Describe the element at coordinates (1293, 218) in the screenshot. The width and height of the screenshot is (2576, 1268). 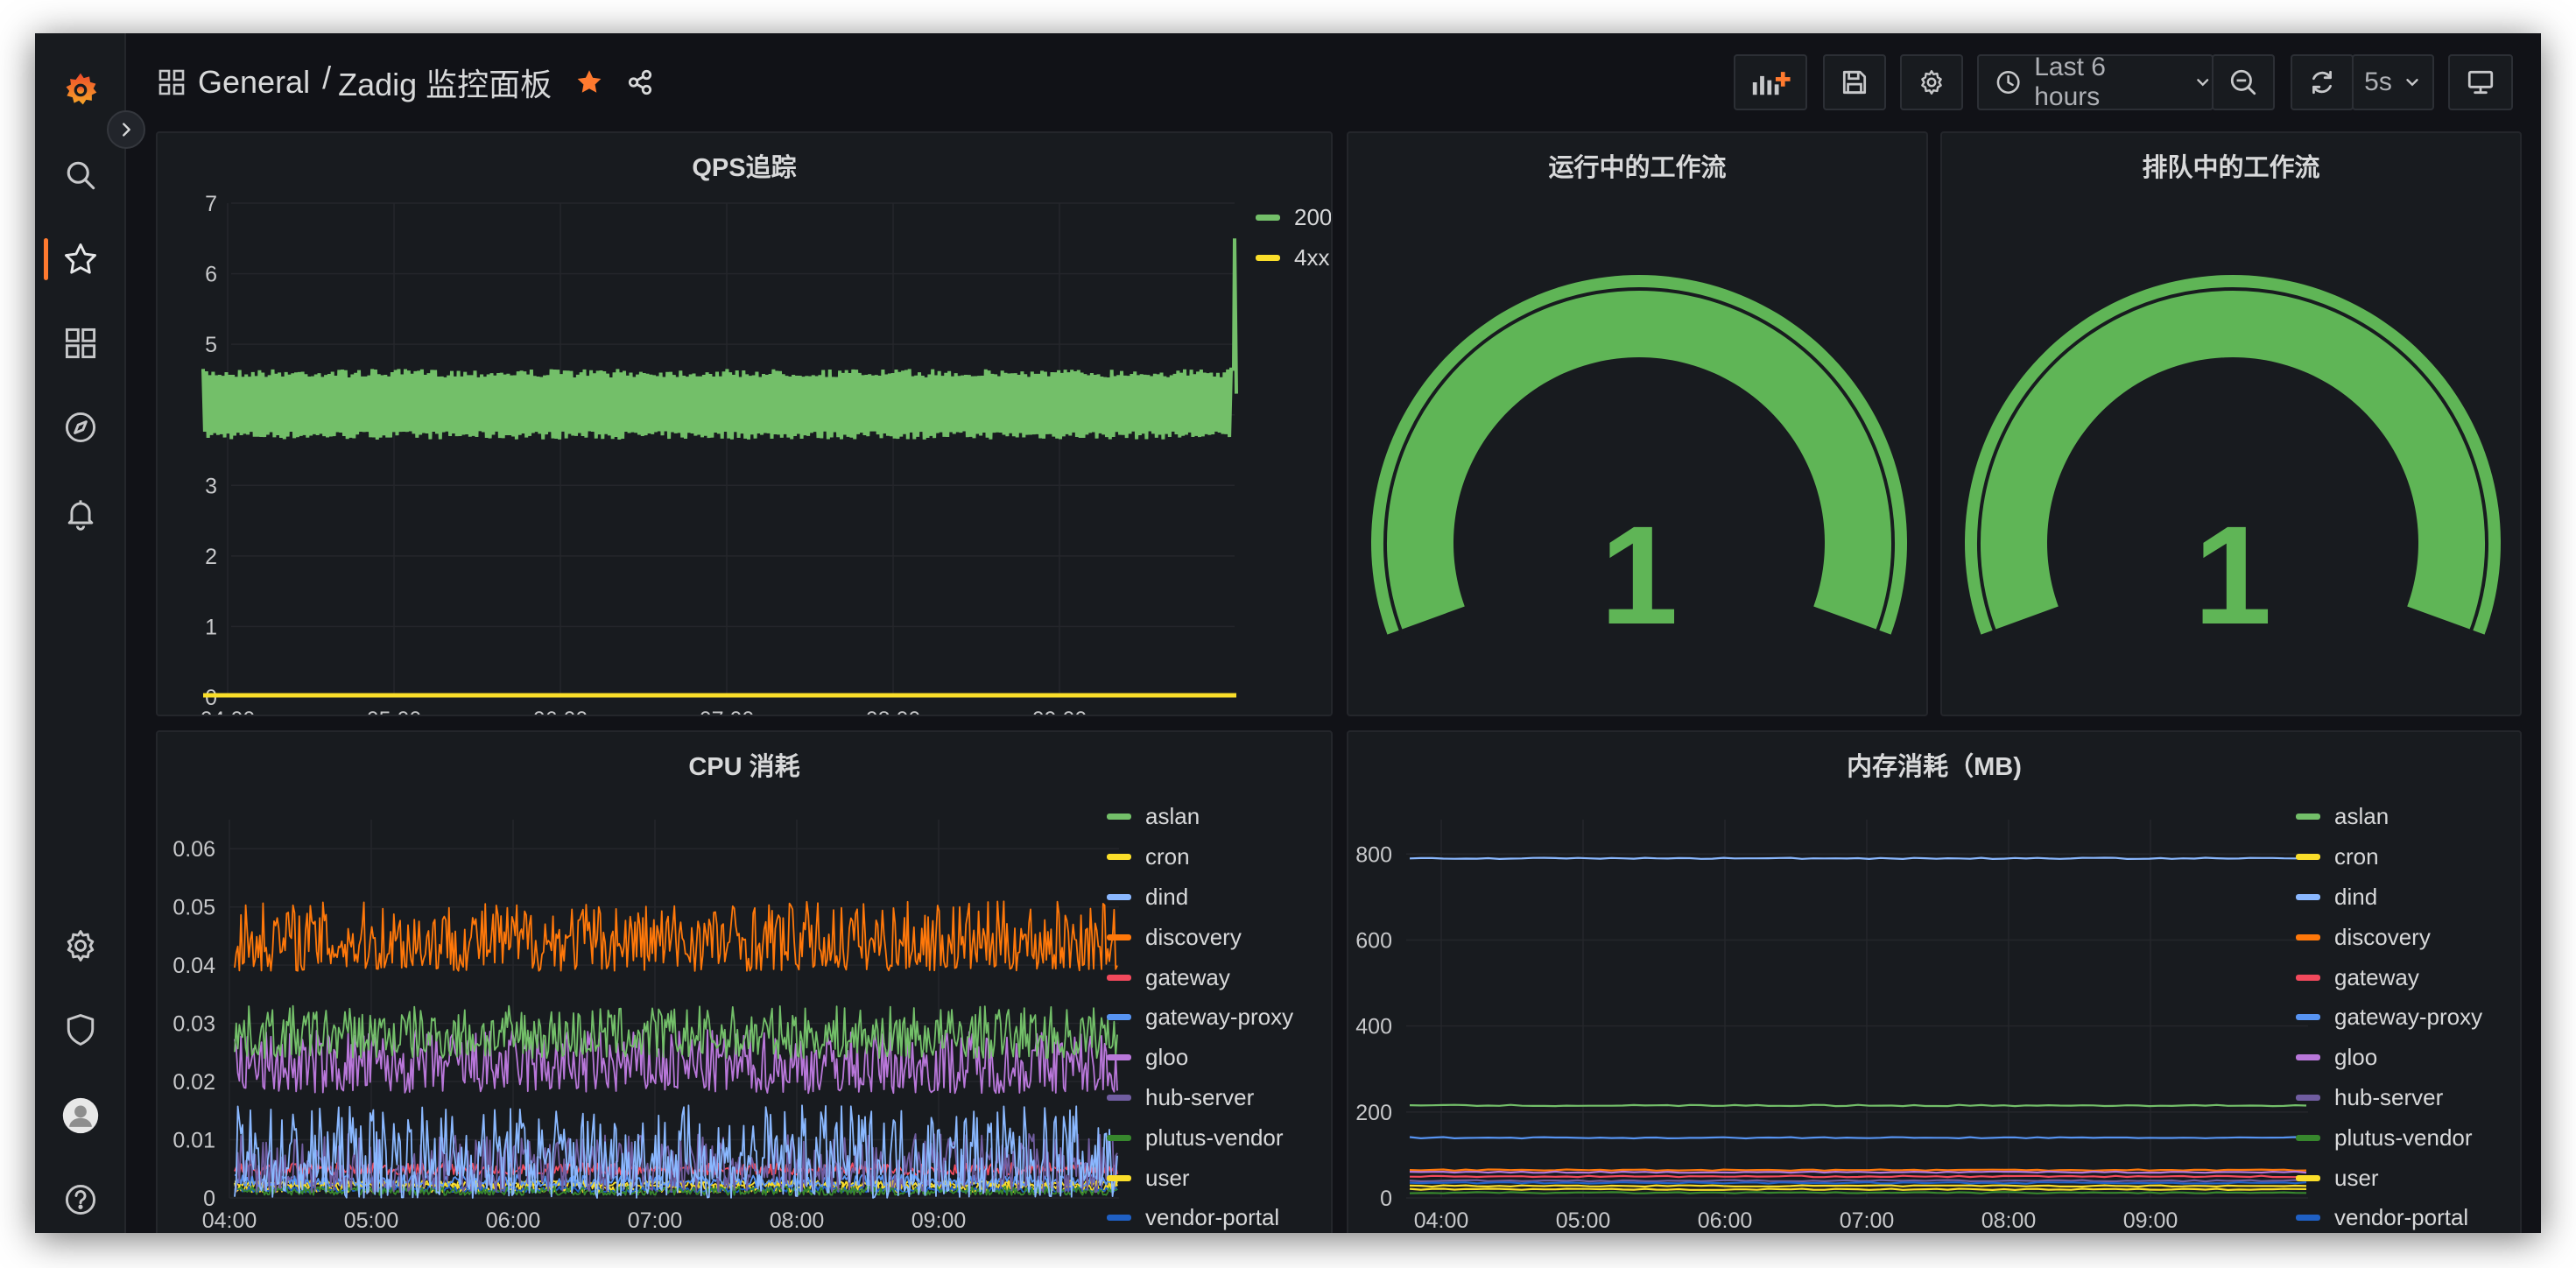
I see `legend-item: 200` at that location.